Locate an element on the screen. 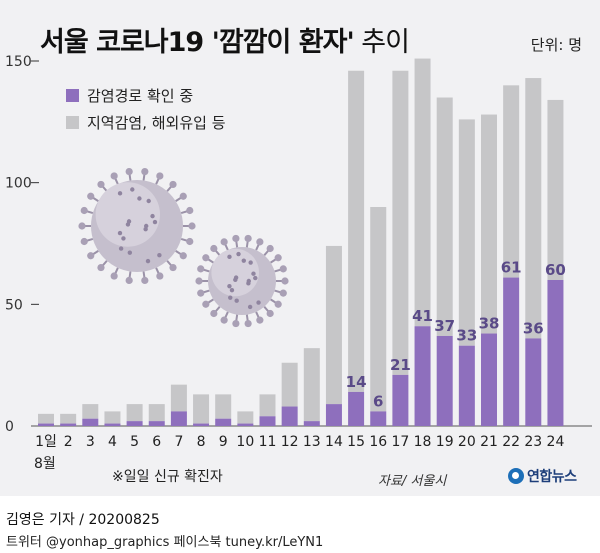 This screenshot has width=600, height=553. y-tick-label: 150 is located at coordinates (18, 62).